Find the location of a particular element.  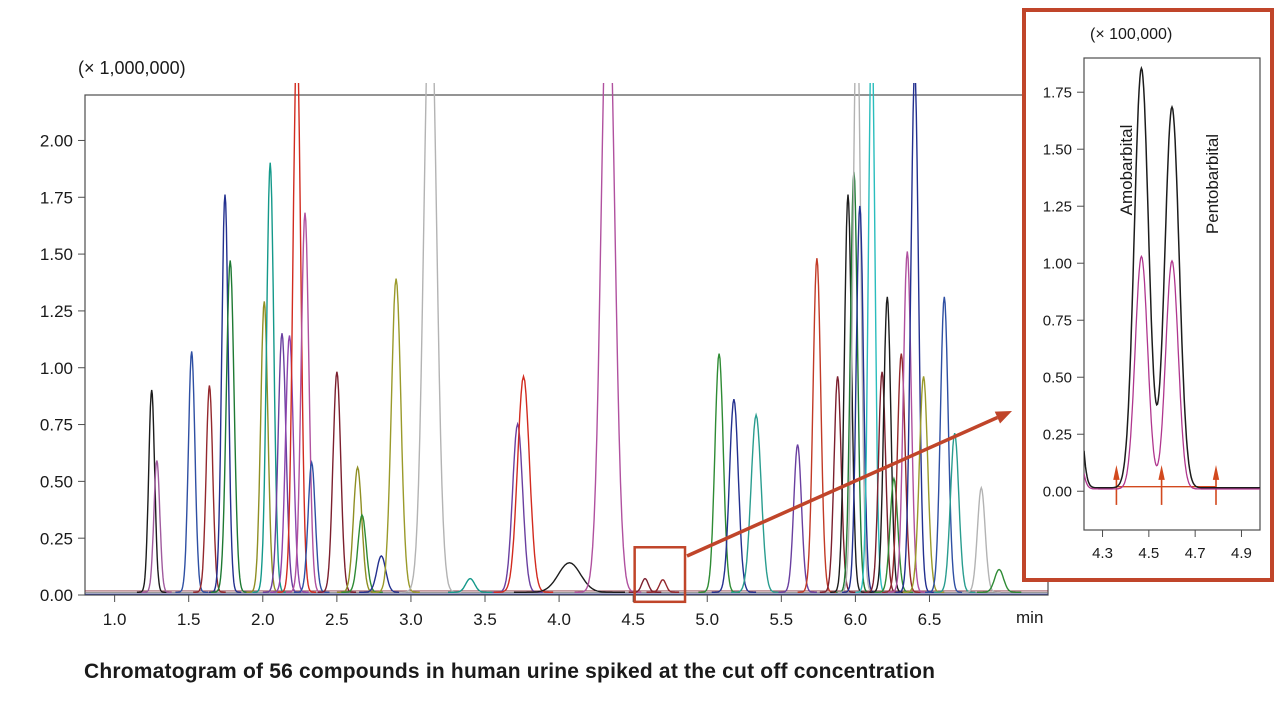

x-tick-label: 2.5 is located at coordinates (337, 619).